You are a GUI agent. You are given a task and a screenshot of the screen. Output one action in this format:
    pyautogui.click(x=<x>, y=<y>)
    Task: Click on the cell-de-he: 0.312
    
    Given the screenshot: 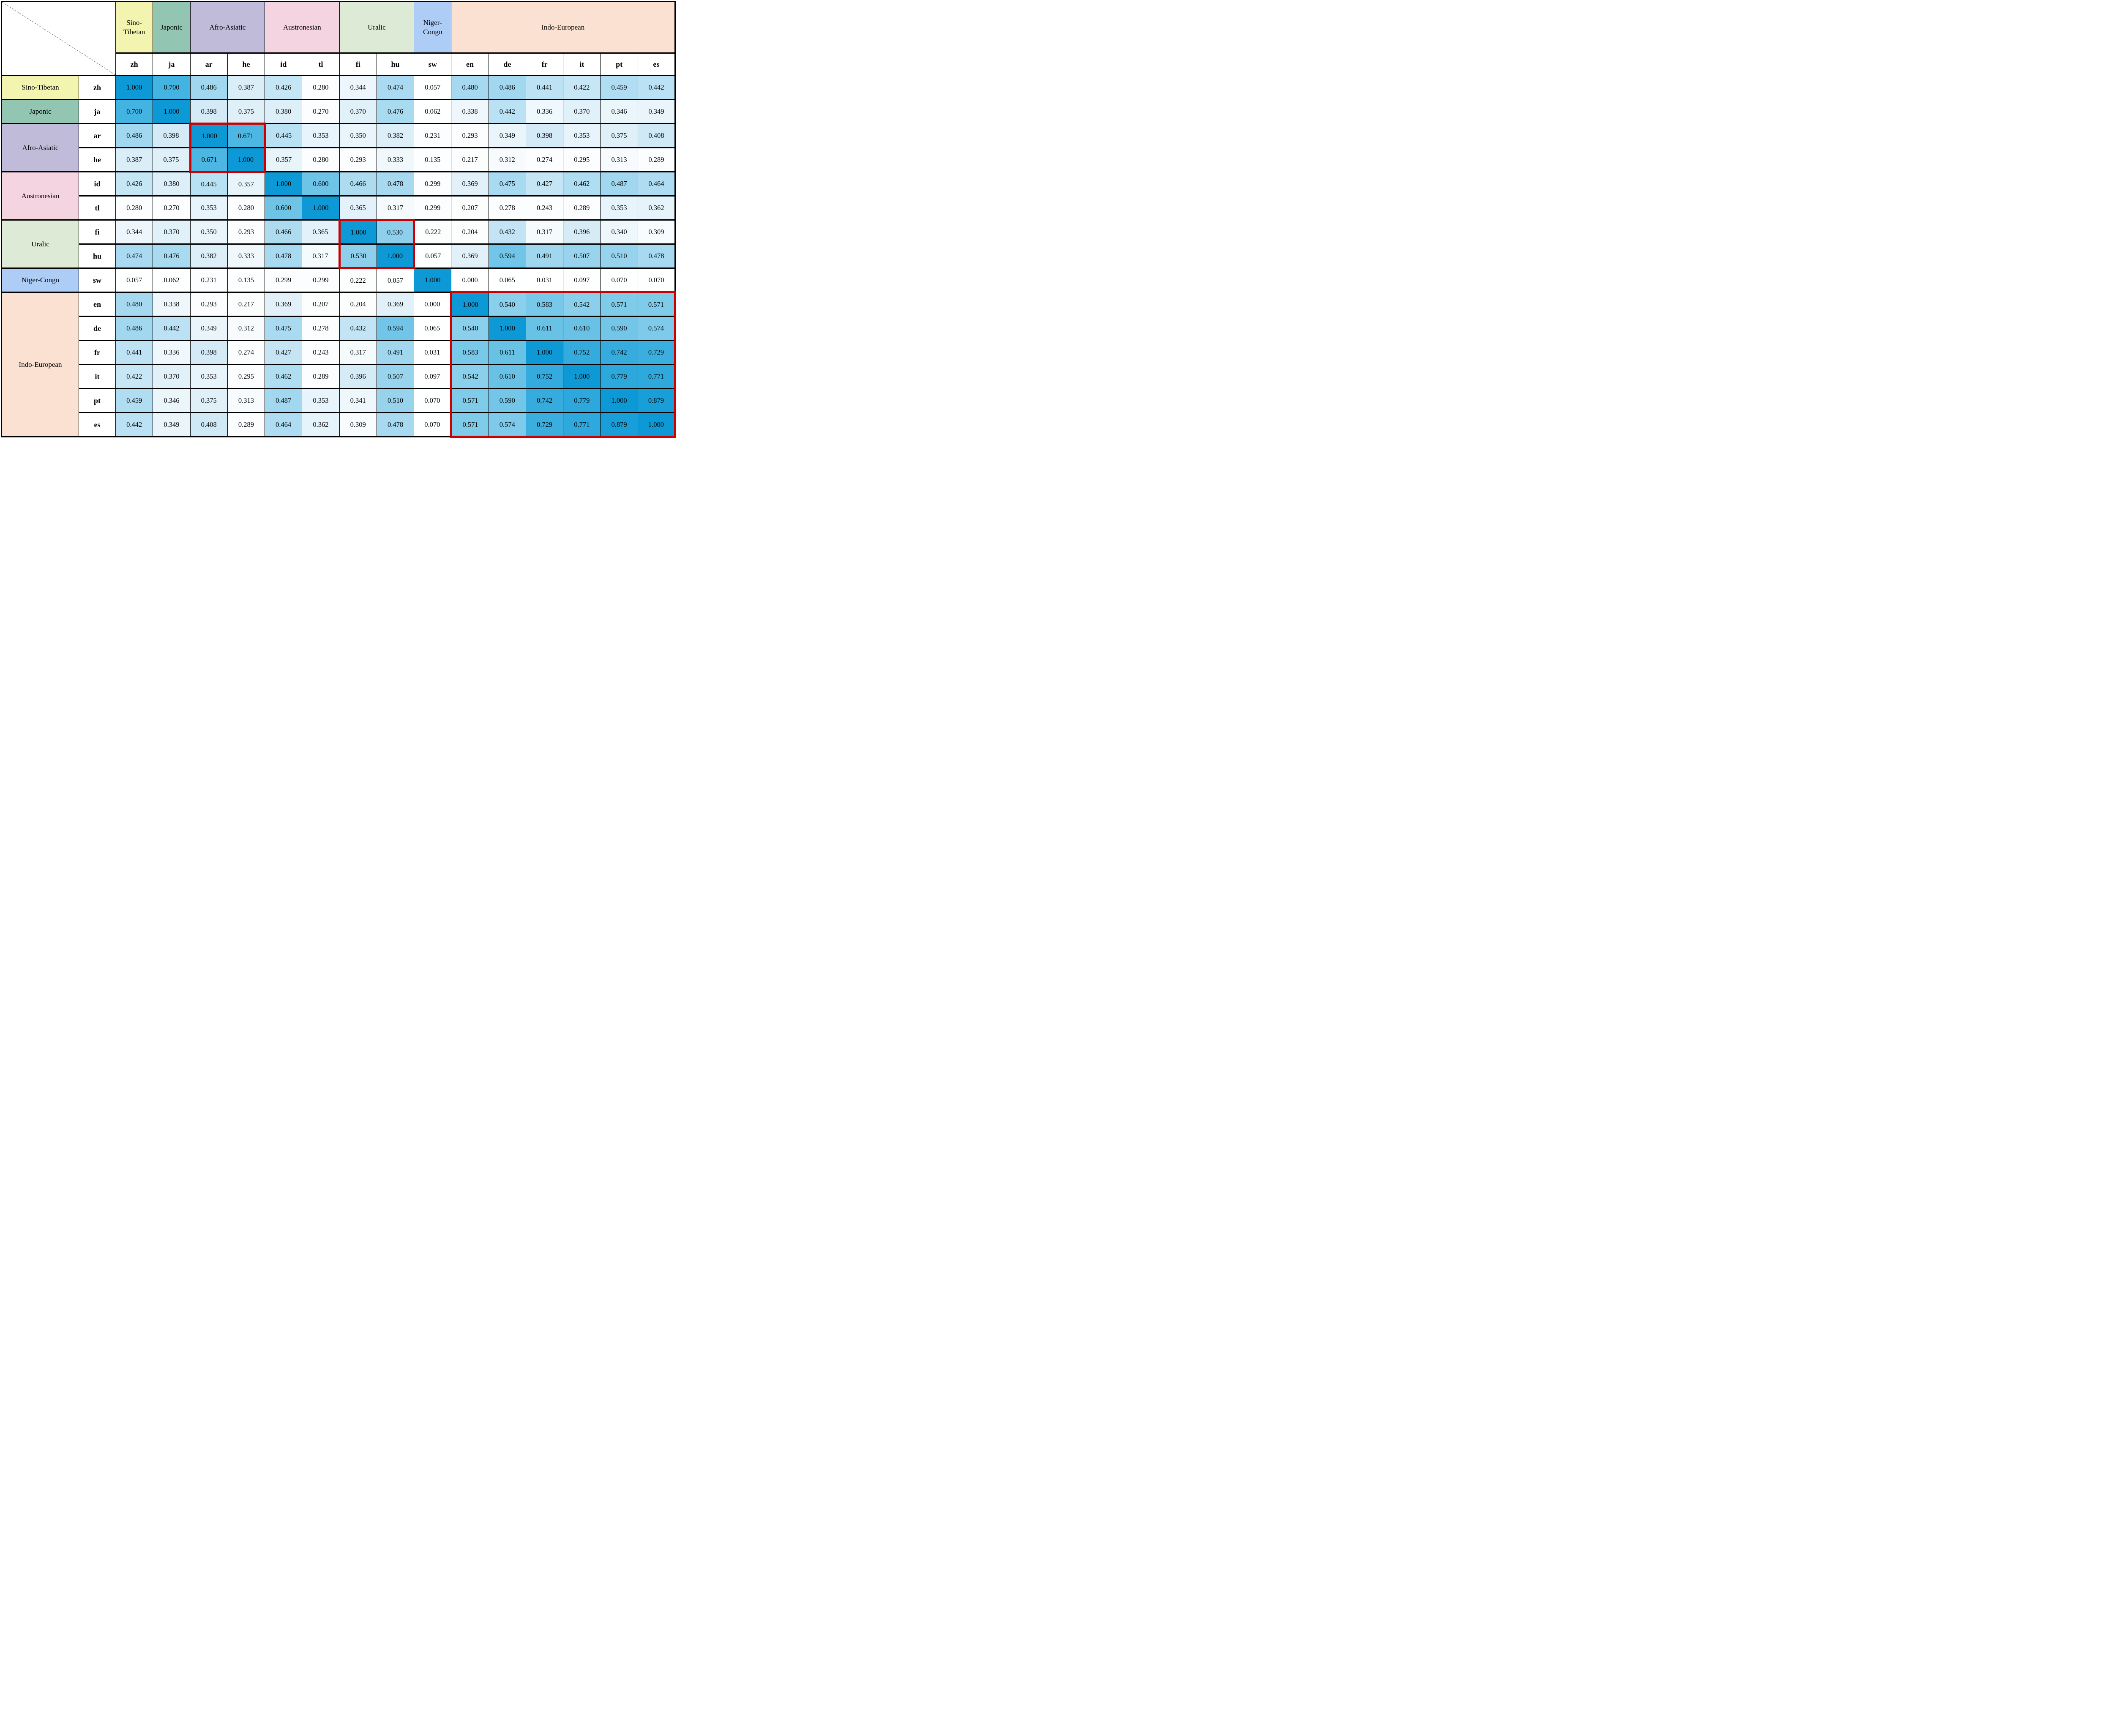 What is the action you would take?
    pyautogui.click(x=246, y=328)
    